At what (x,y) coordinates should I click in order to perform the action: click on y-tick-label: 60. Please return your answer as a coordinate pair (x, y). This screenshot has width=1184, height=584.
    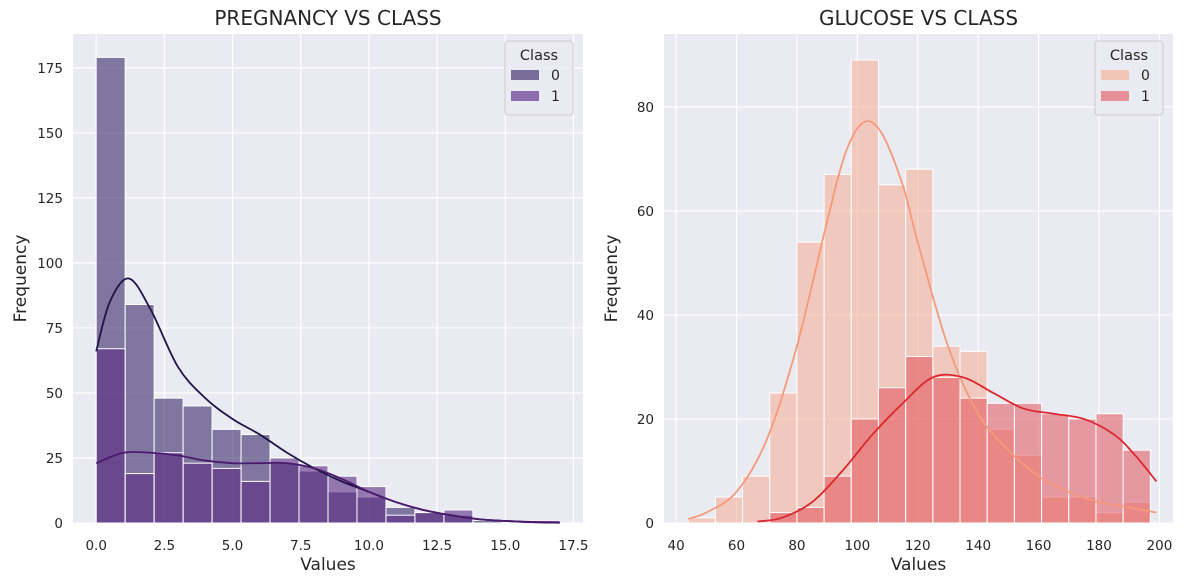
    Looking at the image, I should click on (645, 212).